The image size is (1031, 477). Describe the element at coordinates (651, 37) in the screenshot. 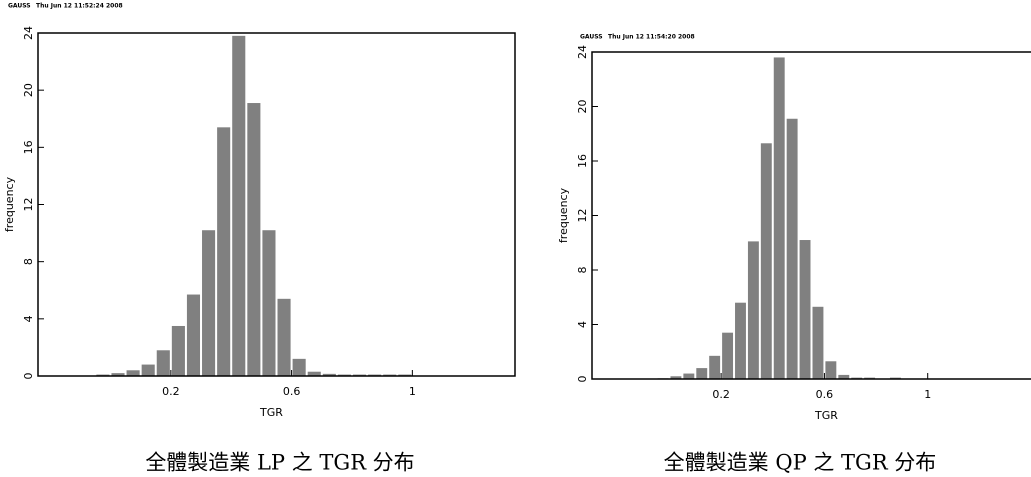

I see `timestamp: Thu Jun 12 11:54:20 2008` at that location.